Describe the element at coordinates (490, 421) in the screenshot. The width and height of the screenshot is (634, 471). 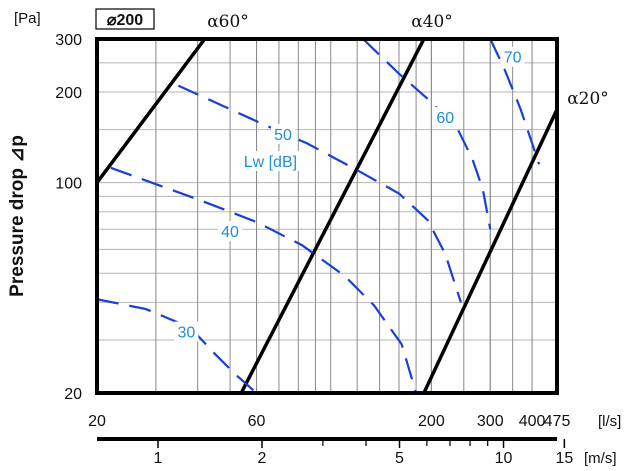
I see `x-tick-label: 300` at that location.